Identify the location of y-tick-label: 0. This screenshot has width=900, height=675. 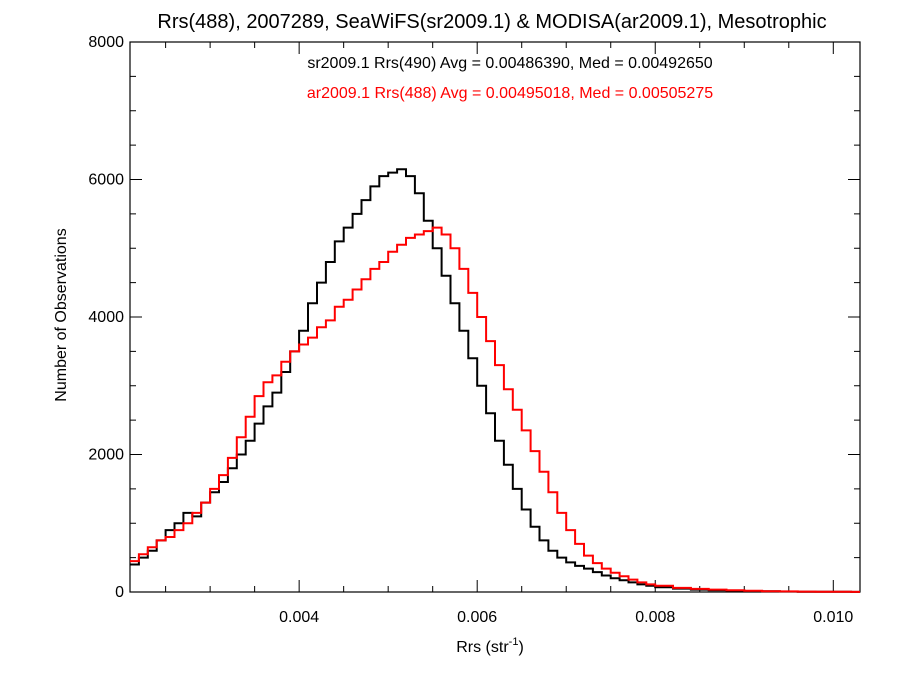
(119, 592).